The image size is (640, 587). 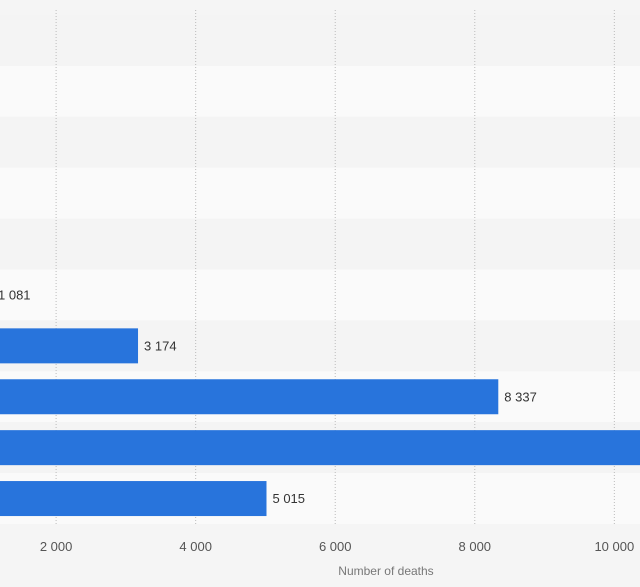 What do you see at coordinates (195, 546) in the screenshot?
I see `x-tick-label: 4 000` at bounding box center [195, 546].